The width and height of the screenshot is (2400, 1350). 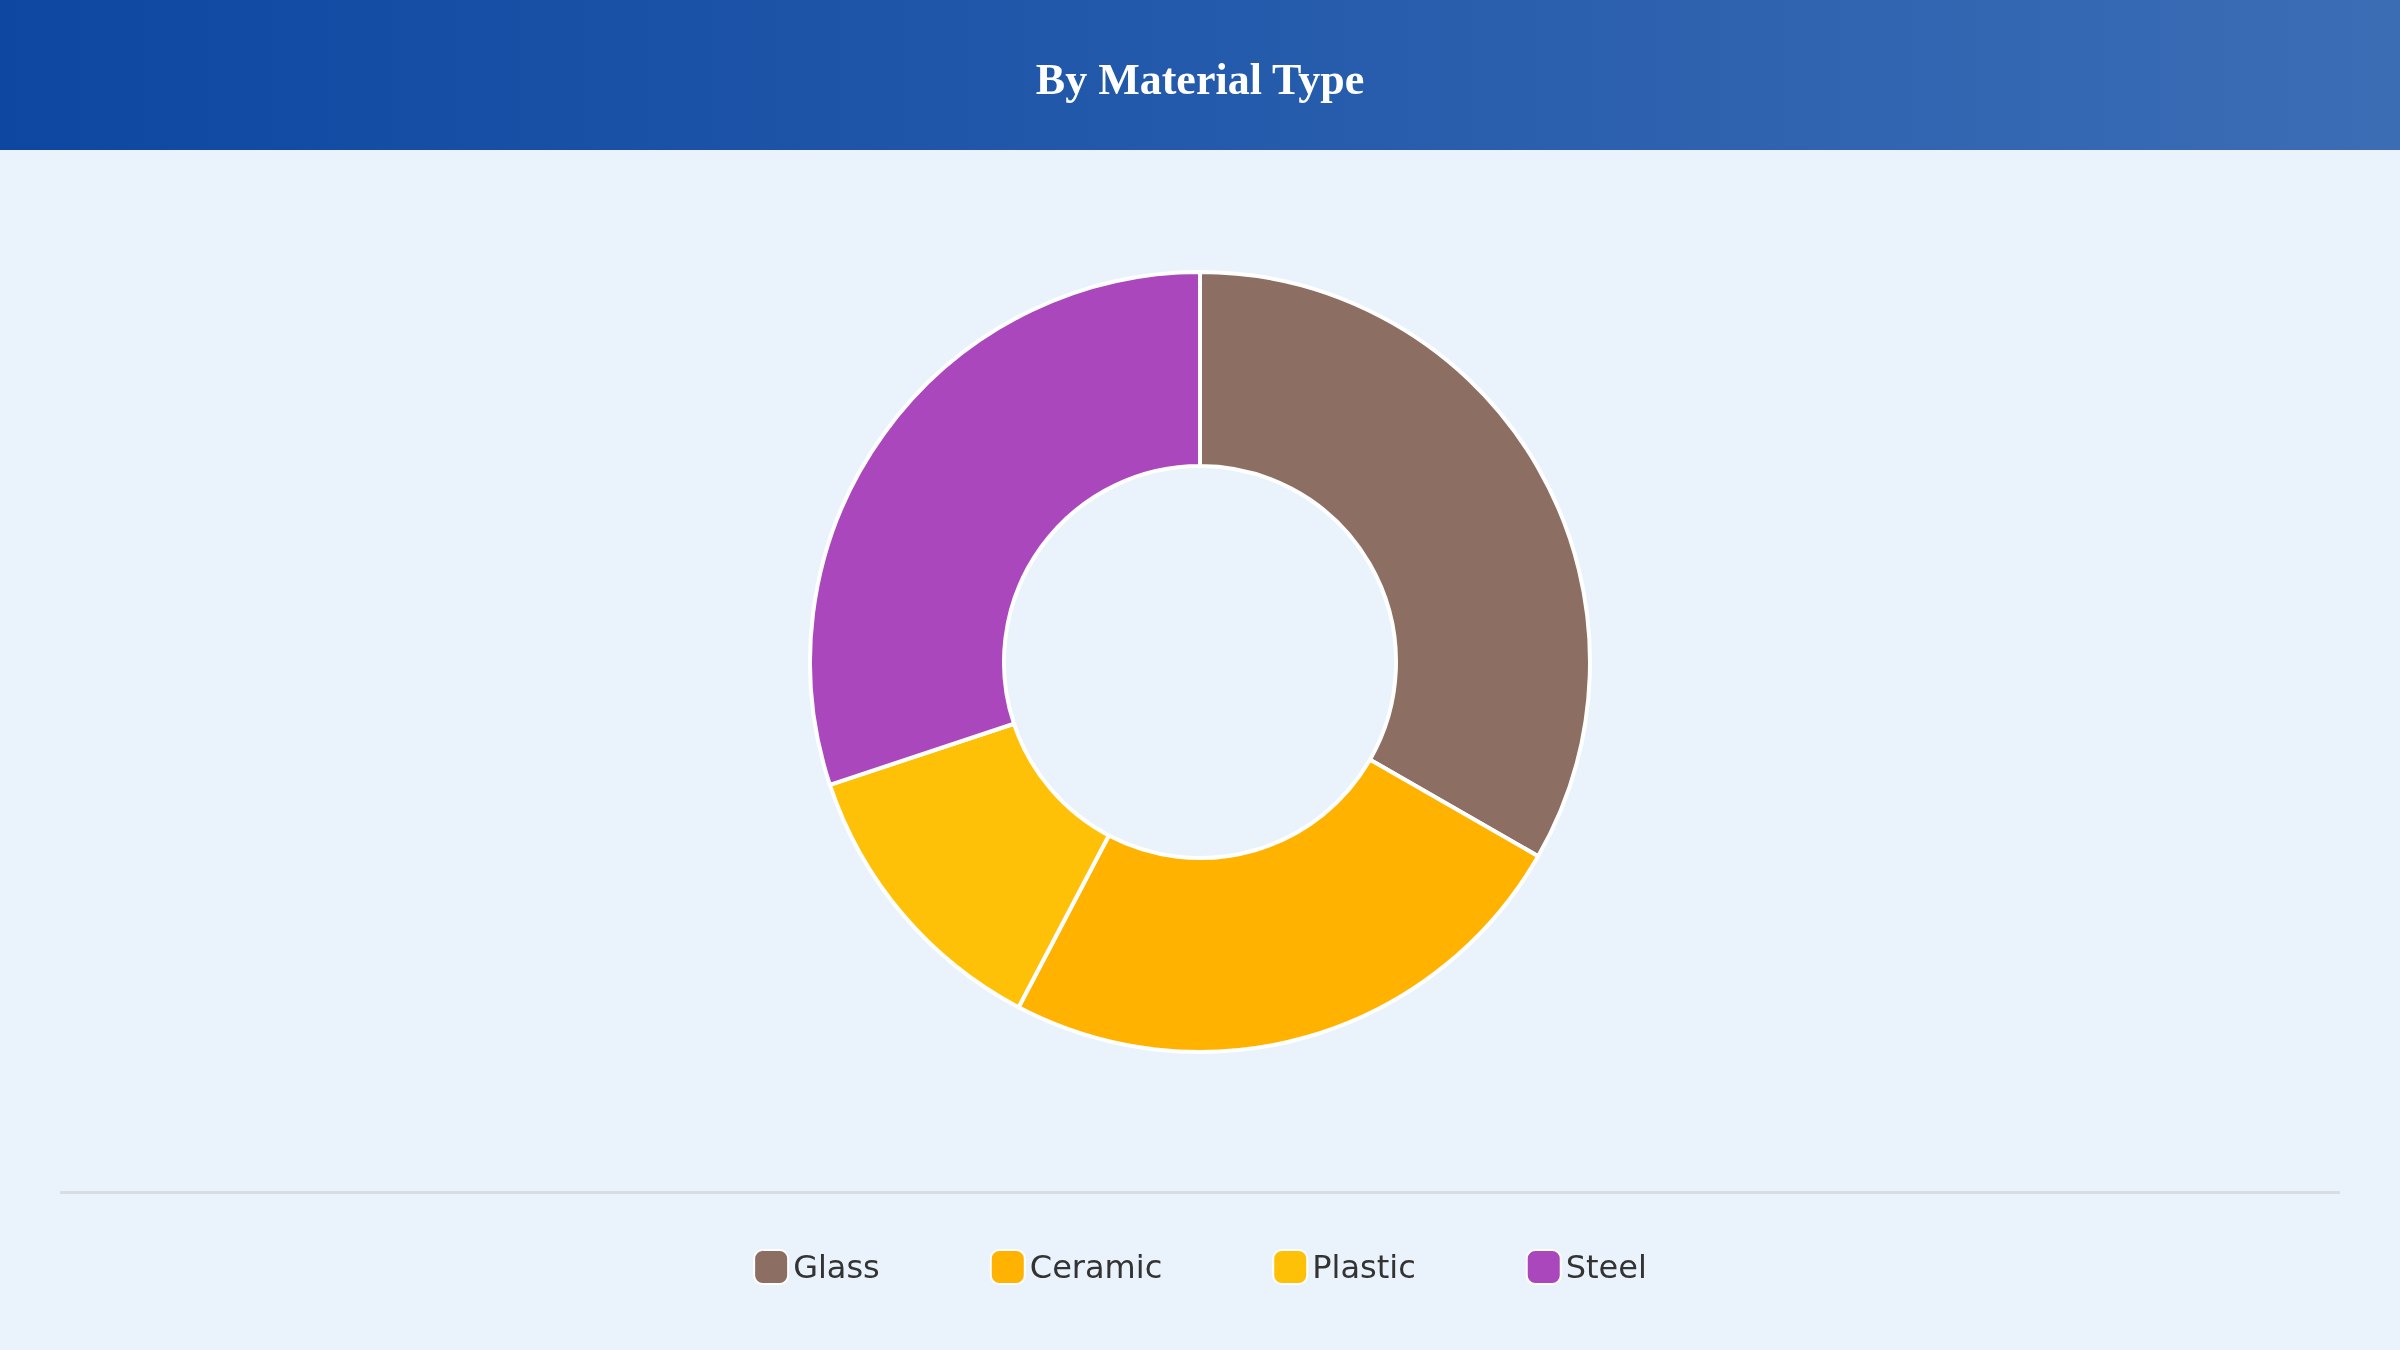 I want to click on legend-label: Glass, so click(x=836, y=1267).